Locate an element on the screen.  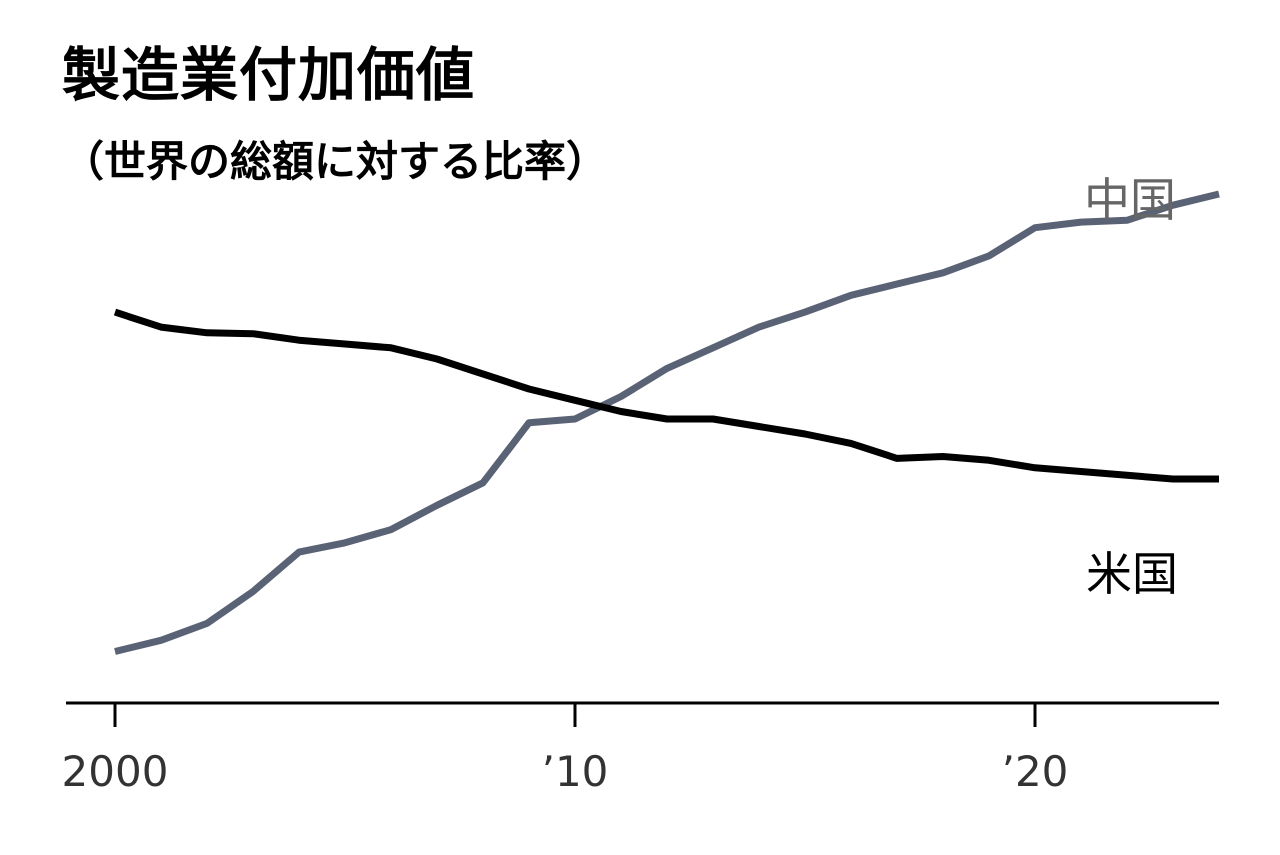
x-tick-label-2020: ’20 is located at coordinates (1035, 771).